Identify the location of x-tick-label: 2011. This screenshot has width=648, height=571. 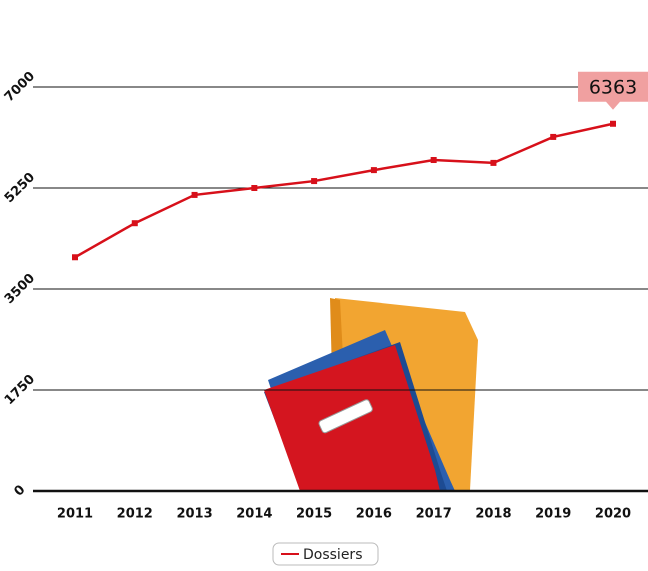
(75, 514).